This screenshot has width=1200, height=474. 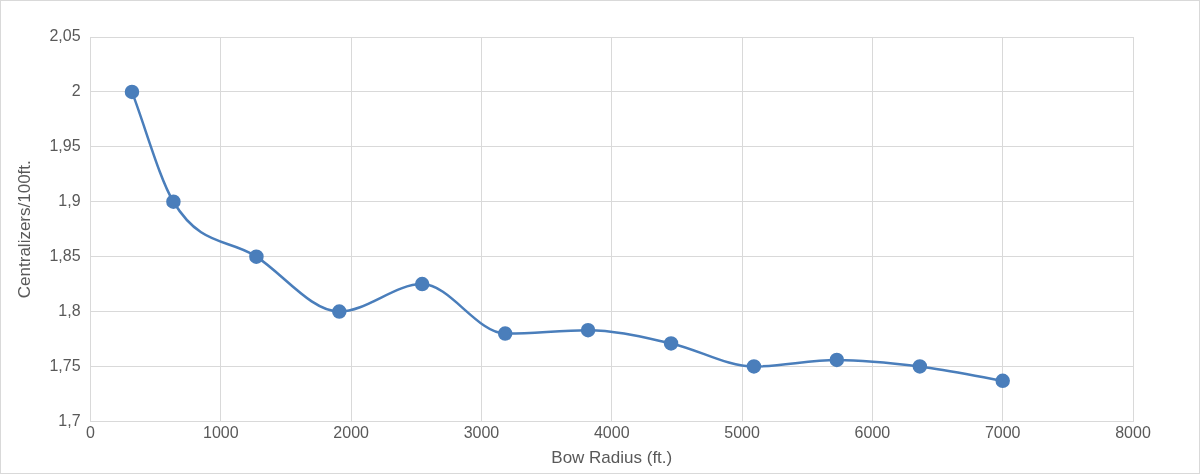 What do you see at coordinates (221, 433) in the screenshot?
I see `x-tick-label: 1000` at bounding box center [221, 433].